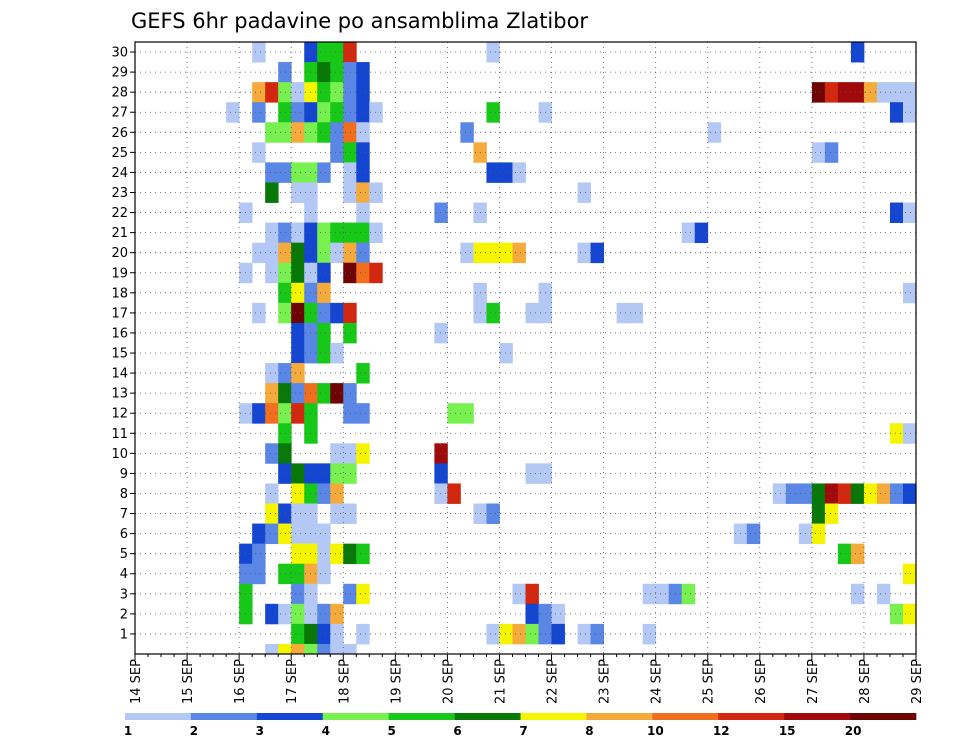 The height and width of the screenshot is (742, 960). What do you see at coordinates (657, 681) in the screenshot?
I see `x-tick-label: 24 SEP` at bounding box center [657, 681].